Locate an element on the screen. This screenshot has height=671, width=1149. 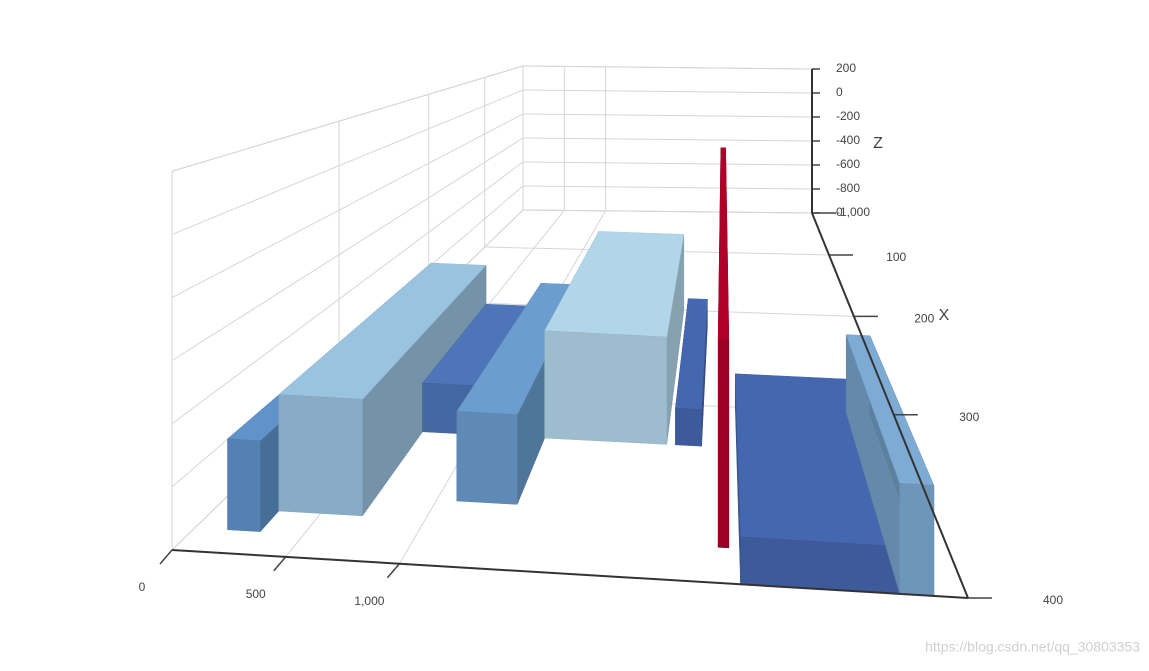
z-tick-label: -200 is located at coordinates (848, 116).